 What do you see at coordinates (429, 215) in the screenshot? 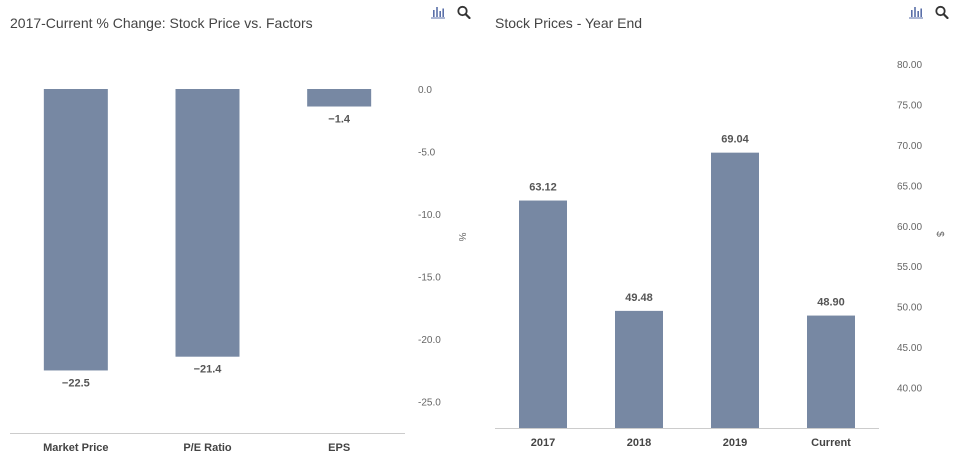
I see `y-tick-label: -10.0` at bounding box center [429, 215].